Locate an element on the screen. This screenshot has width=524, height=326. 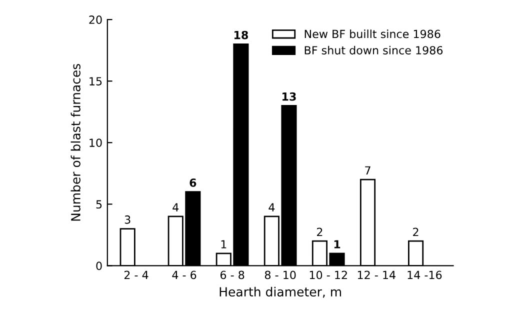
y-tick-label: 5 is located at coordinates (99, 204).